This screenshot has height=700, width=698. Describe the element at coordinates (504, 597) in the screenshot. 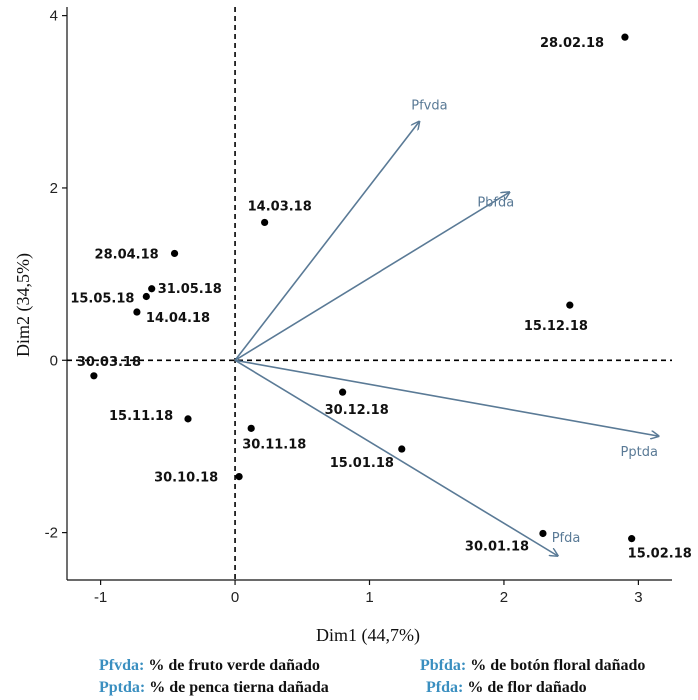

I see `x-tick-label: 2` at that location.